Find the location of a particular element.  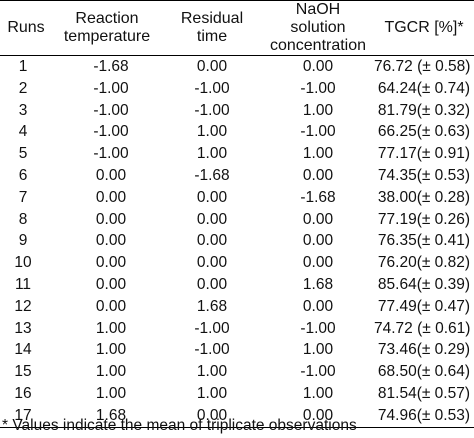

cell-run: 6 is located at coordinates (23, 175).